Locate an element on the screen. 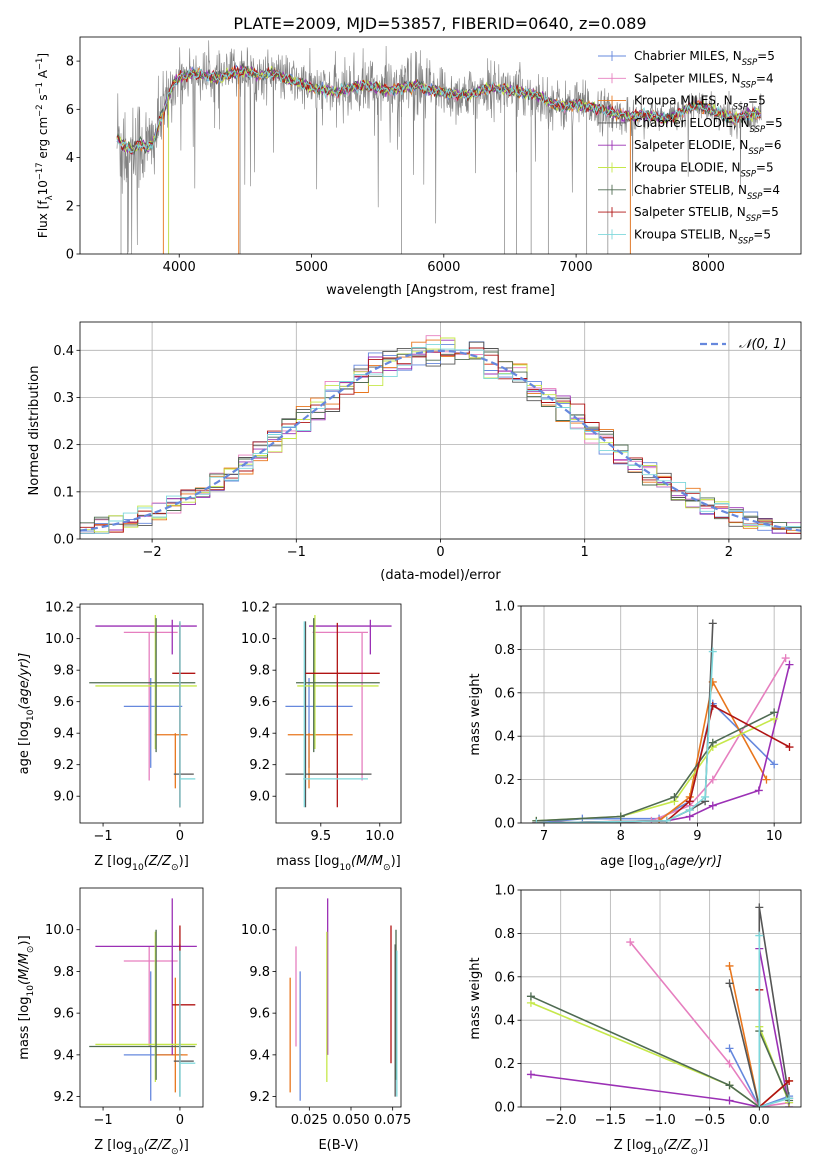  y-axis-label-part: λ is located at coordinates (49, 197).